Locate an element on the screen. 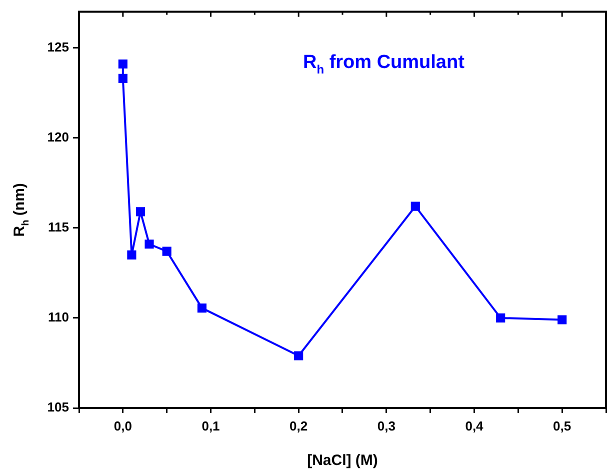 The width and height of the screenshot is (613, 472). y-tick-label: 105 is located at coordinates (58, 407).